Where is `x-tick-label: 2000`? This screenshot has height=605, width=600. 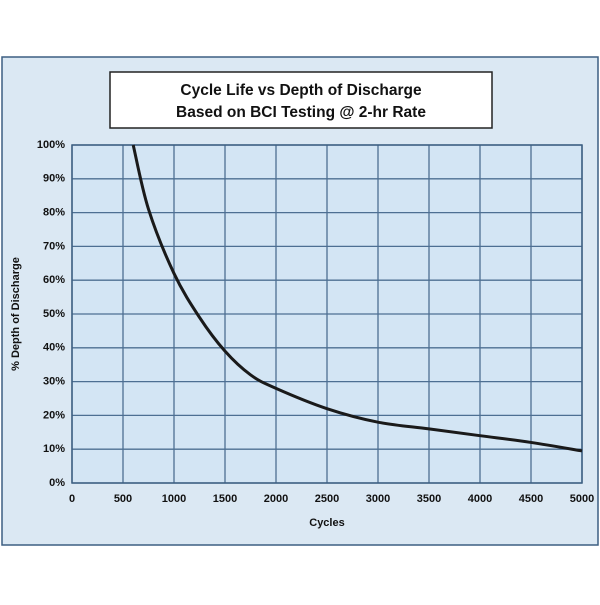
x-tick-label: 2000 is located at coordinates (276, 499).